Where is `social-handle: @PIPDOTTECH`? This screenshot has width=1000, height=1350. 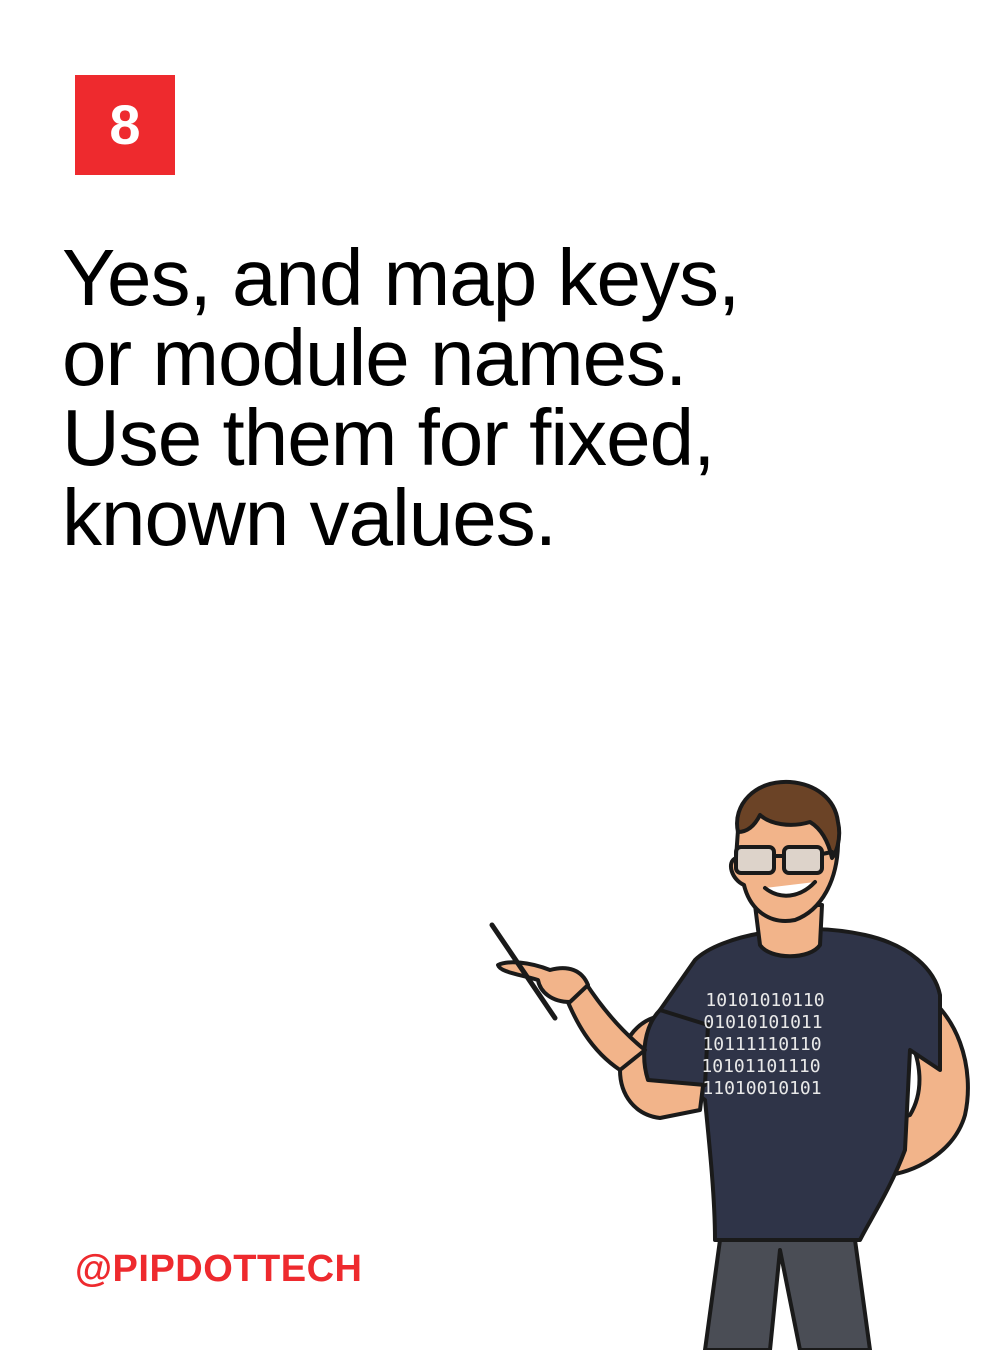
social-handle: @PIPDOTTECH is located at coordinates (219, 1269).